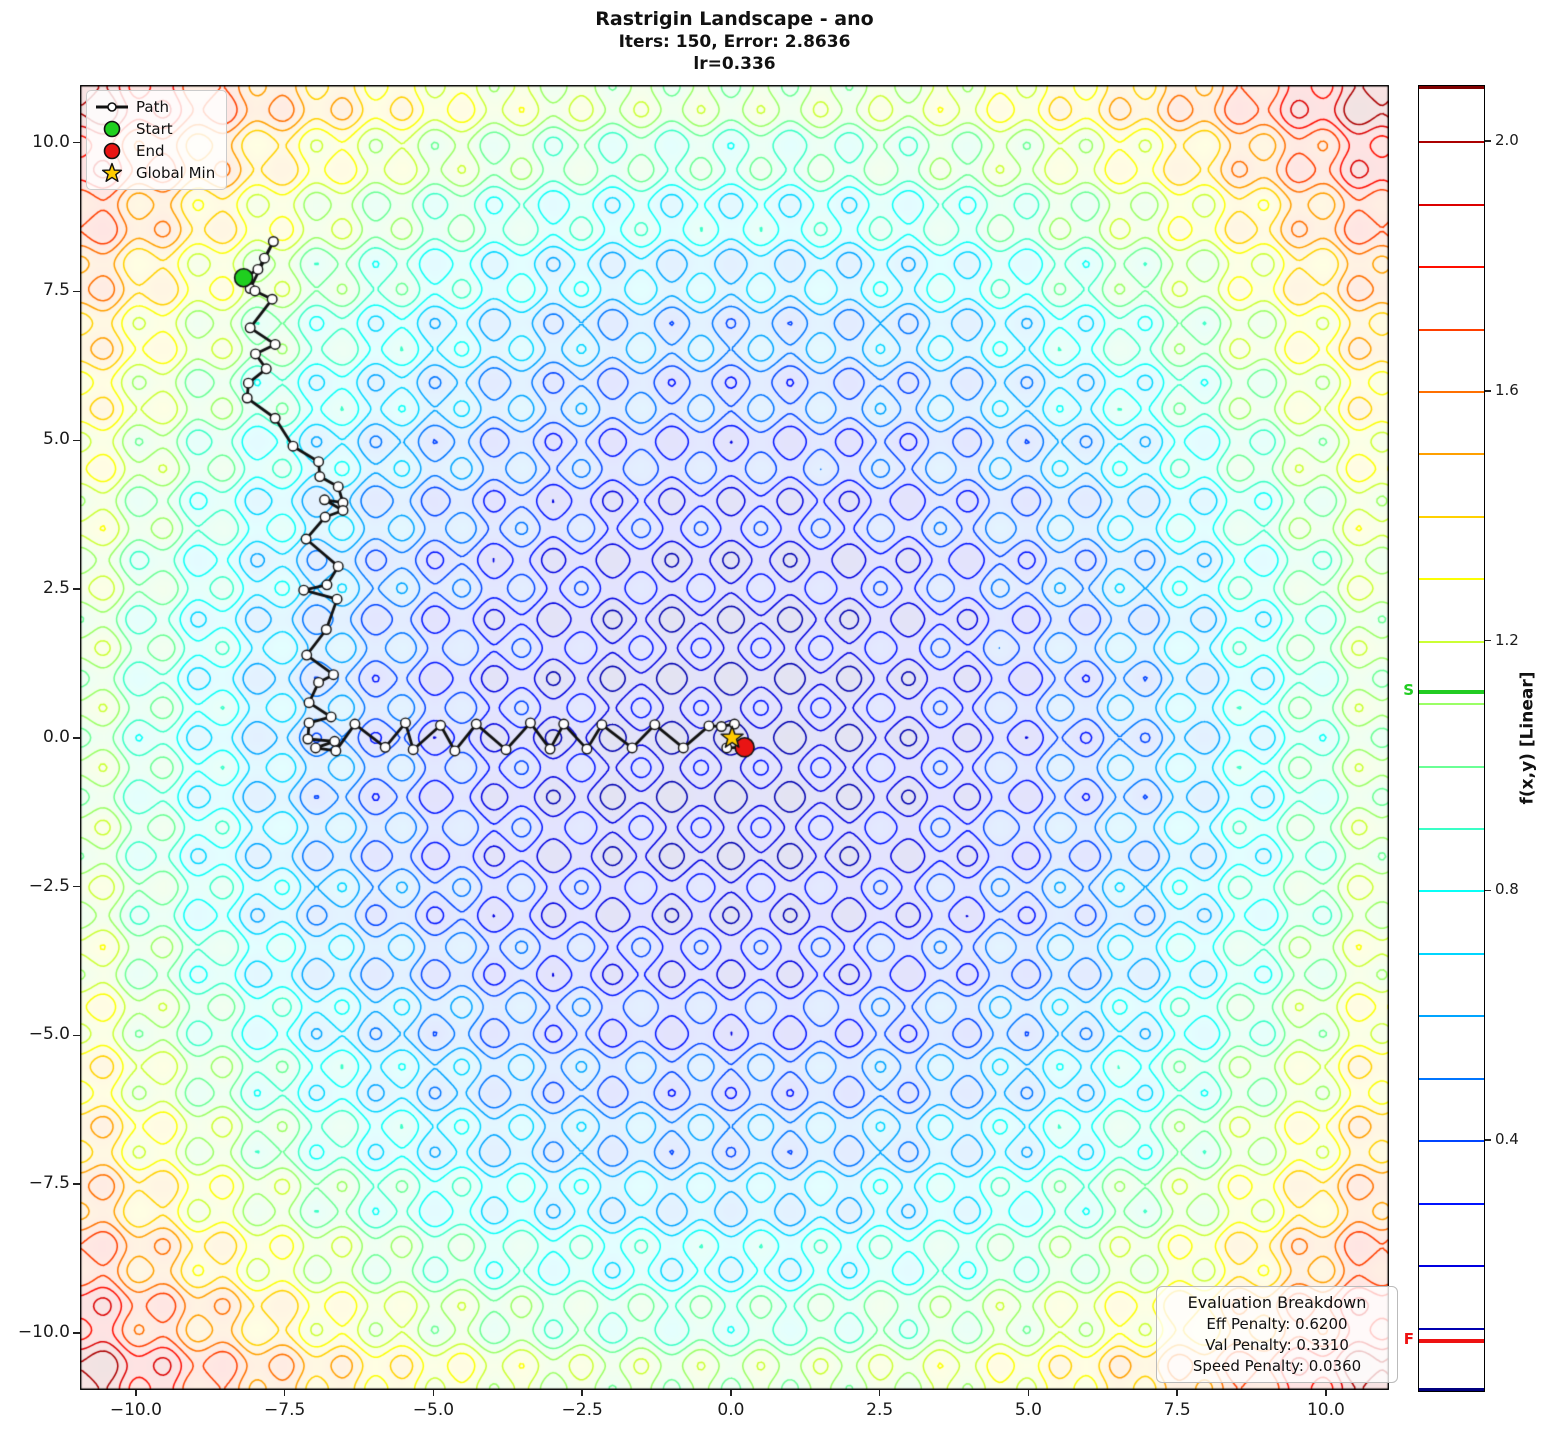 This screenshot has width=1555, height=1435. I want to click on x-axis-tick-label: −7.5, so click(285, 1410).